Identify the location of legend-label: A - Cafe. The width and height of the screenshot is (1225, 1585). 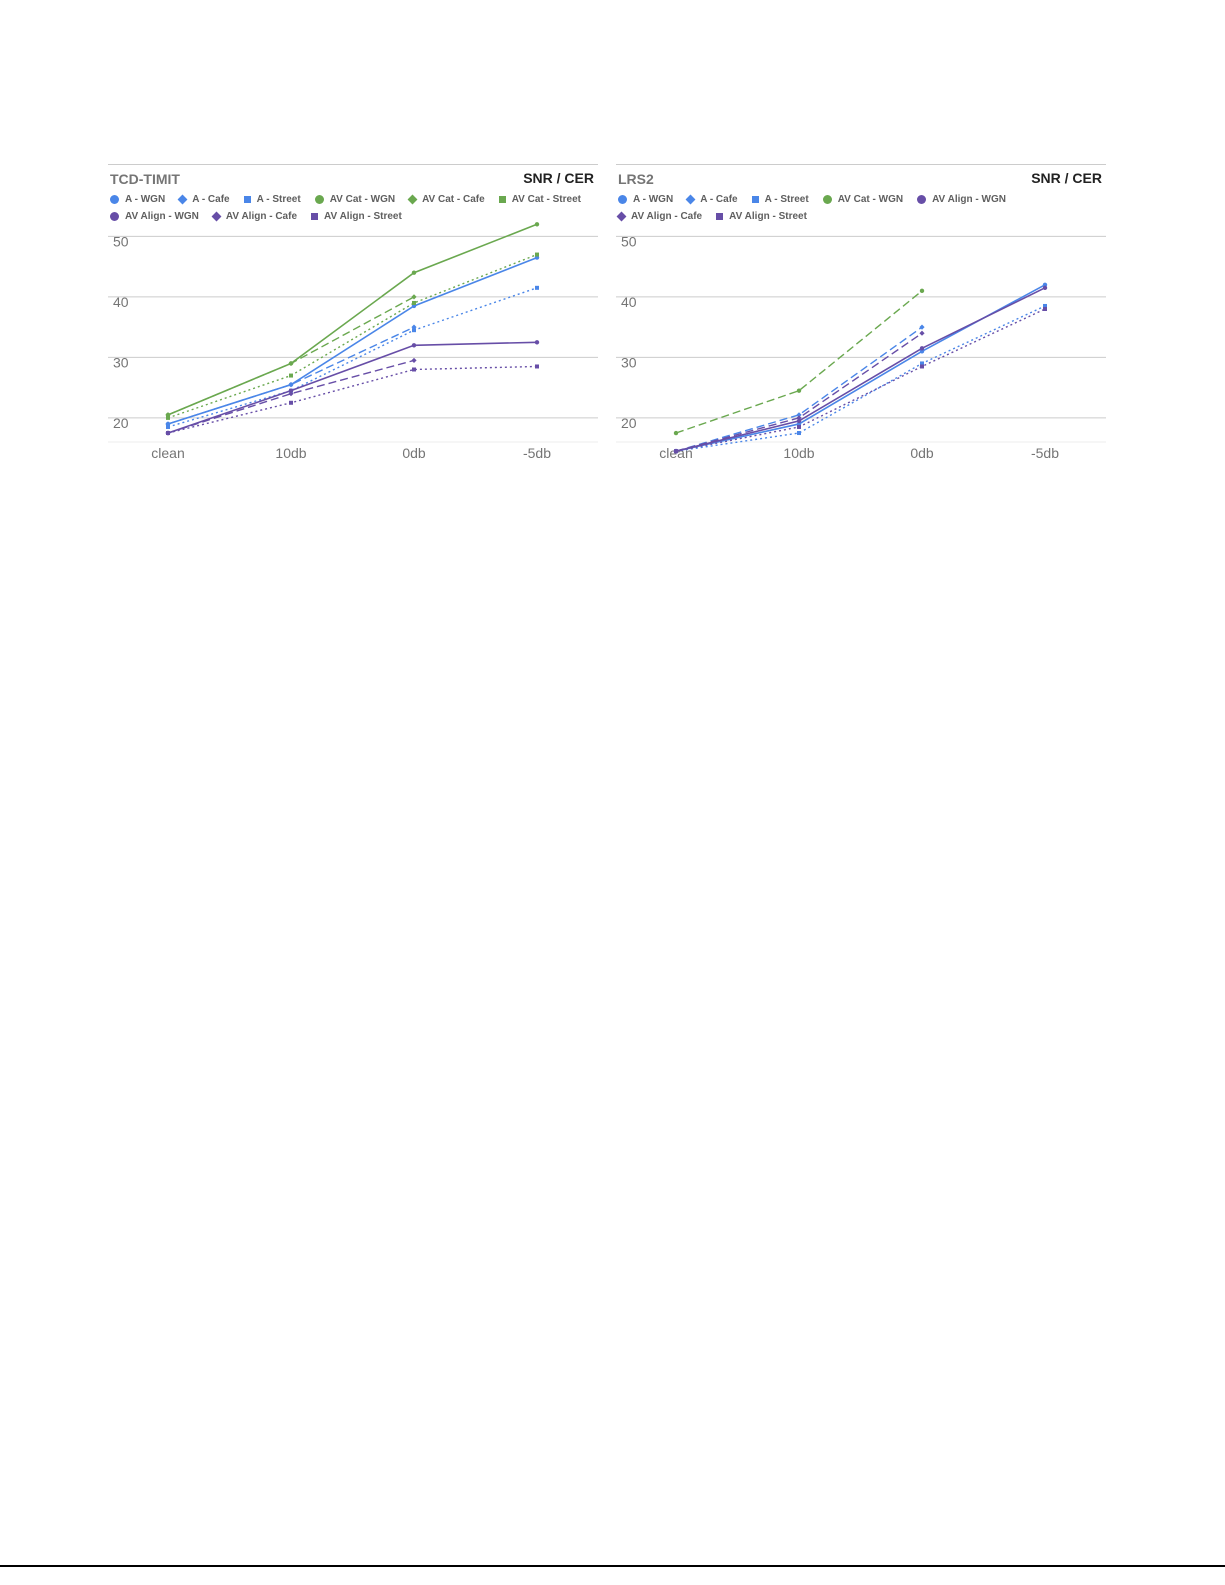
(211, 199).